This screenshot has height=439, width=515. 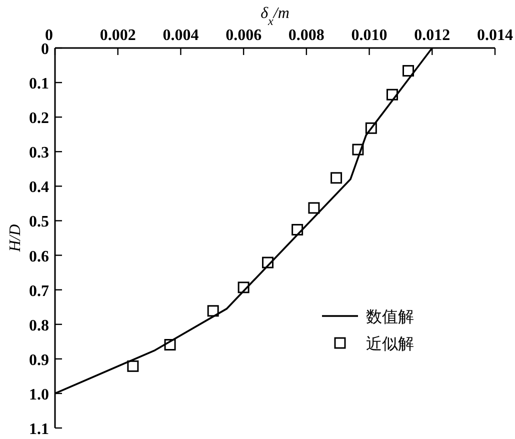 What do you see at coordinates (390, 317) in the screenshot?
I see `legend-label: 数值解` at bounding box center [390, 317].